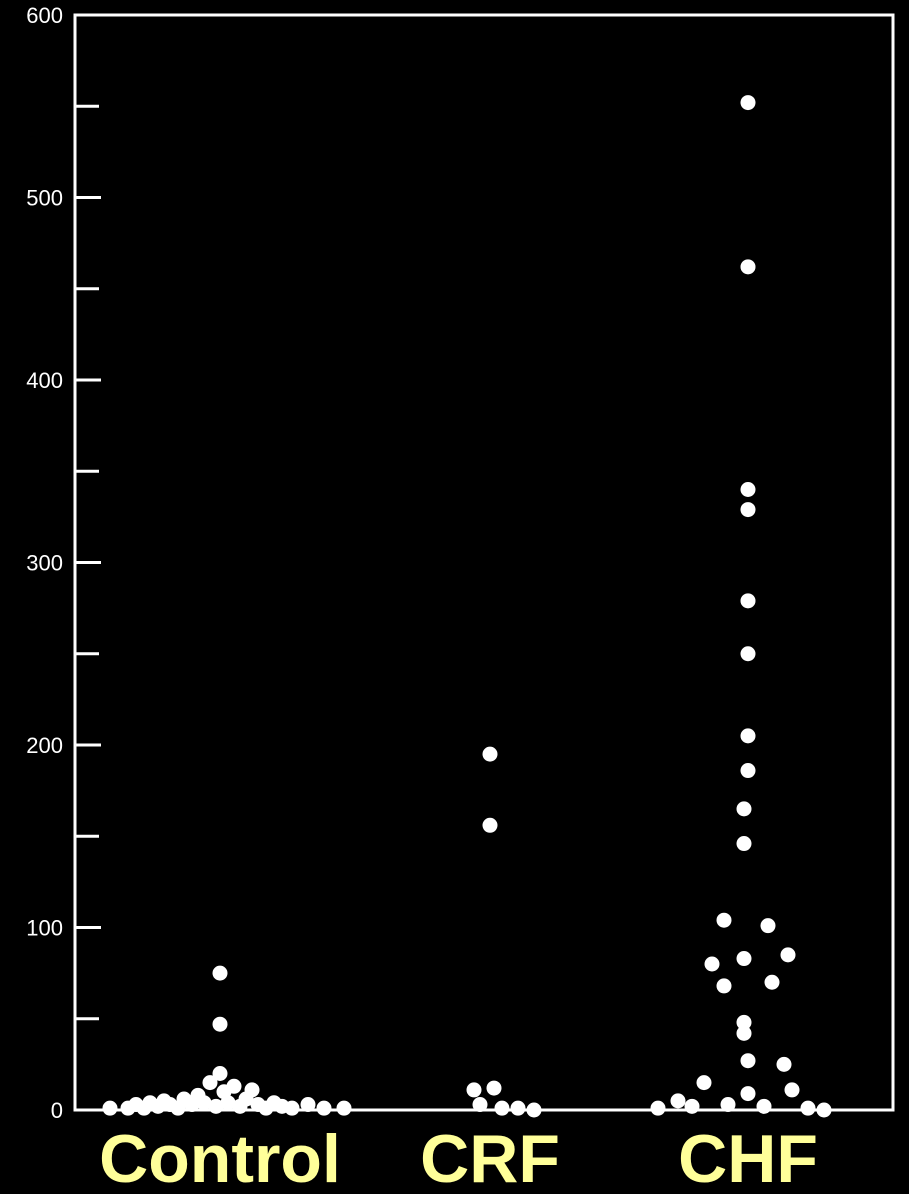 The height and width of the screenshot is (1194, 909). What do you see at coordinates (220, 1157) in the screenshot?
I see `category-label-control: Control` at bounding box center [220, 1157].